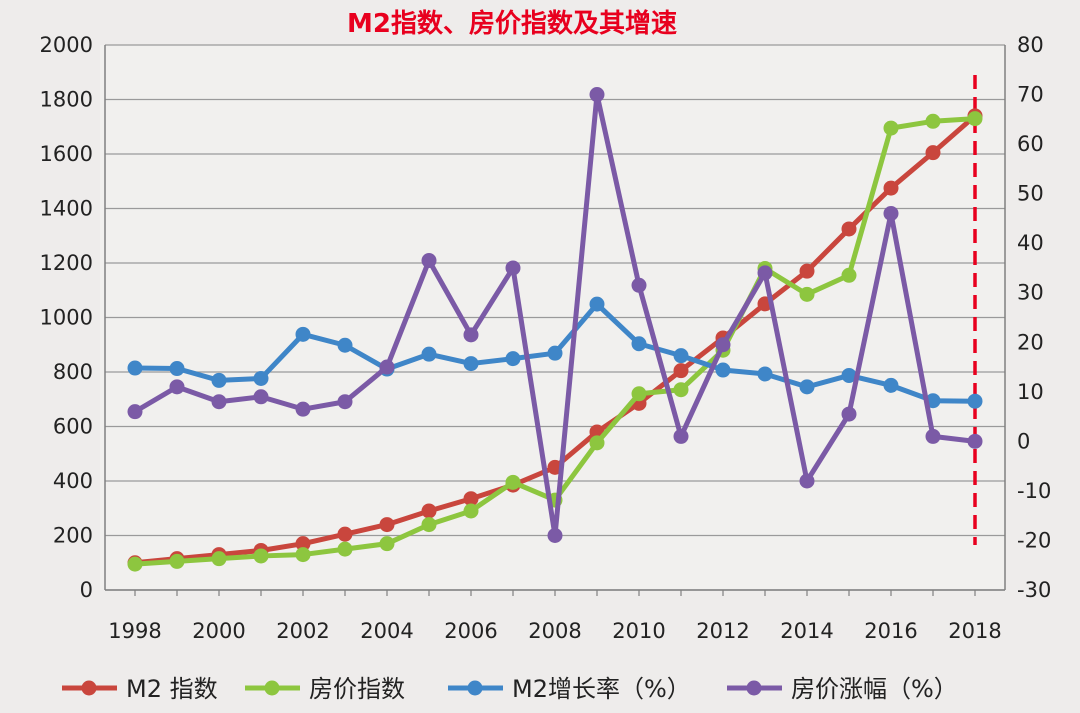 This screenshot has height=713, width=1080. What do you see at coordinates (134, 631) in the screenshot?
I see `x-tick-1998: 1998` at bounding box center [134, 631].